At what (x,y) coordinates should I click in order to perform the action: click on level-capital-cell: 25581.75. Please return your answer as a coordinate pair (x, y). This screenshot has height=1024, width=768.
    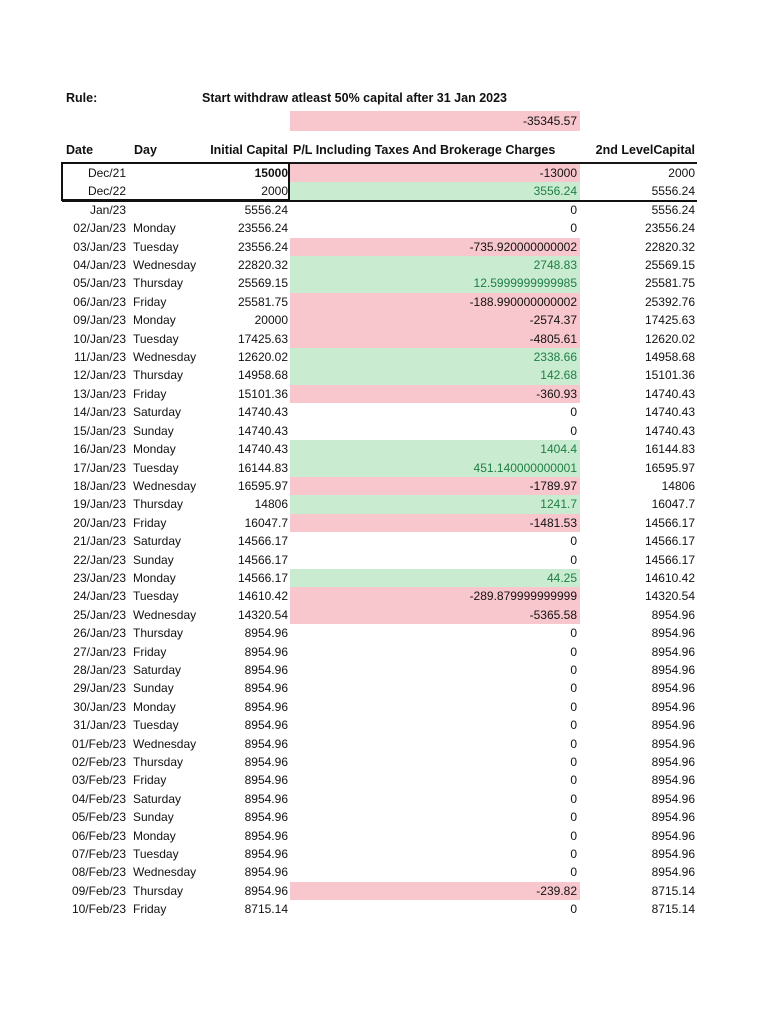
    Looking at the image, I should click on (669, 283).